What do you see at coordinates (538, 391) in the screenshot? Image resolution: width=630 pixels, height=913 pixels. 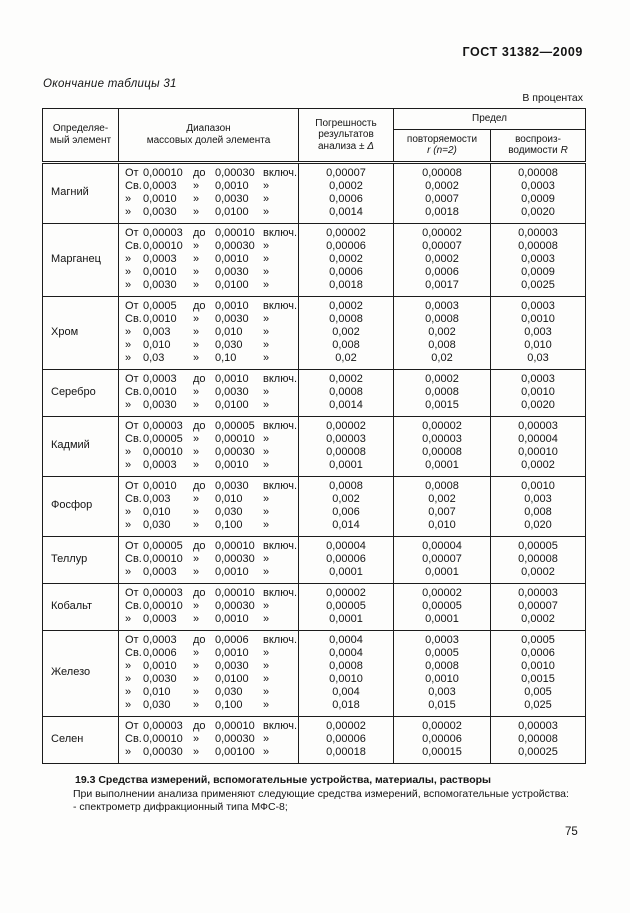 I see `reproducibility-value: 0,0010` at bounding box center [538, 391].